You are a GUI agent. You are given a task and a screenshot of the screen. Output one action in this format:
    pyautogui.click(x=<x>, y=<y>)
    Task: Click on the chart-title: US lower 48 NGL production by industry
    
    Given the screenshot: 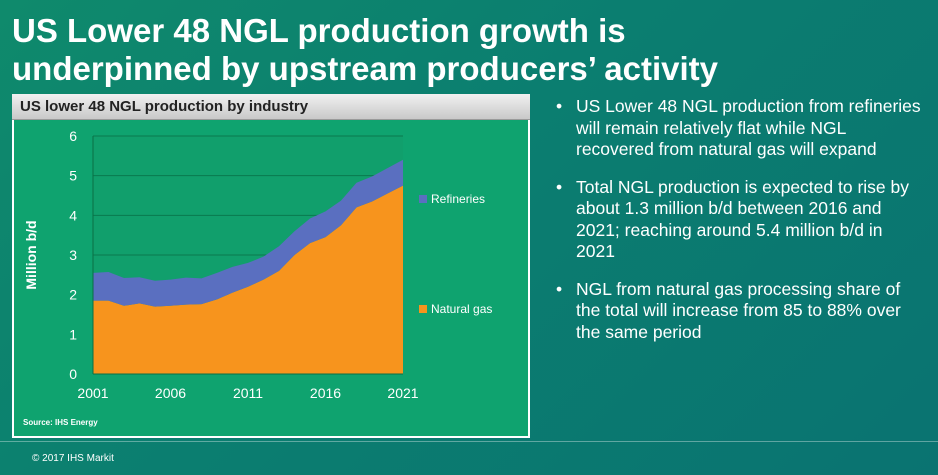 What is the action you would take?
    pyautogui.click(x=271, y=107)
    